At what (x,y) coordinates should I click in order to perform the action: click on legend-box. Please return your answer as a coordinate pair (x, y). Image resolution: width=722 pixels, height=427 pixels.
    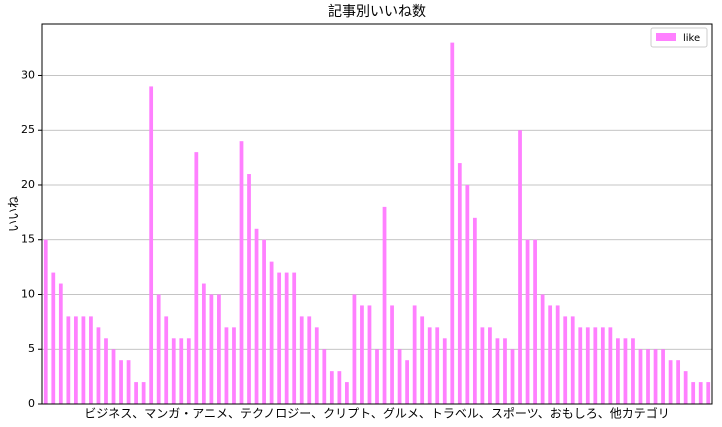
    Looking at the image, I should click on (679, 37).